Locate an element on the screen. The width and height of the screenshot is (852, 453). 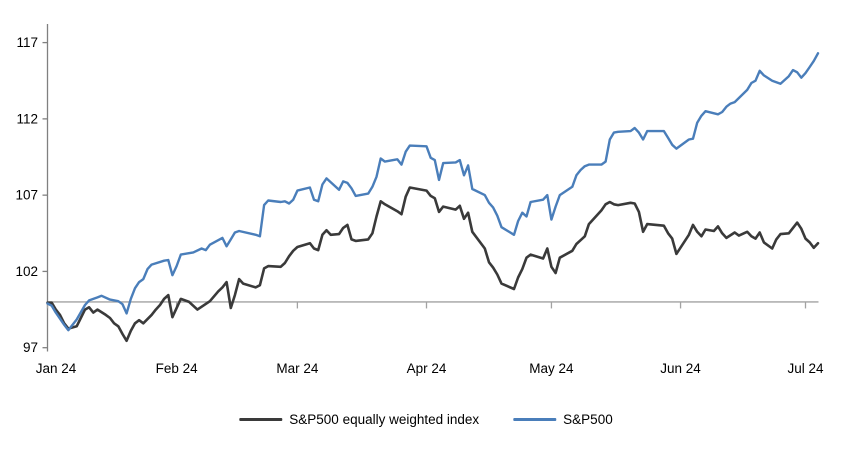
y-axis: 97 102 107 112 117 is located at coordinates (32, 189).